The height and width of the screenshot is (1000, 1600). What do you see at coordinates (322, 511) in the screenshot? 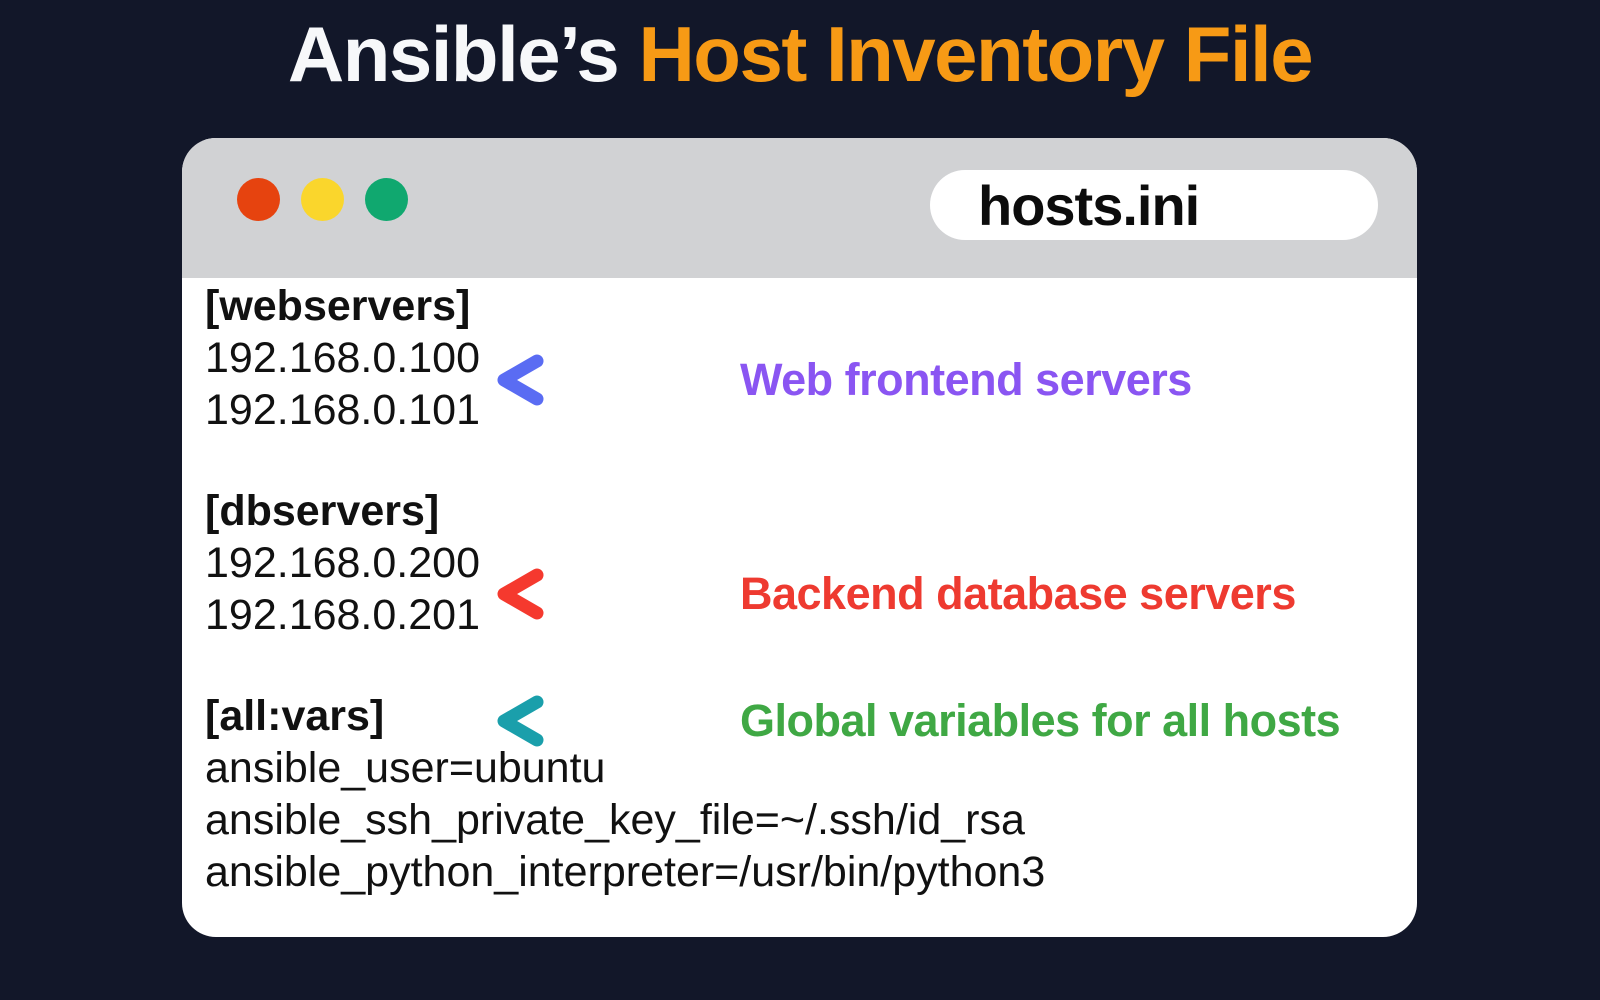
I see `group-header: [dbservers]` at bounding box center [322, 511].